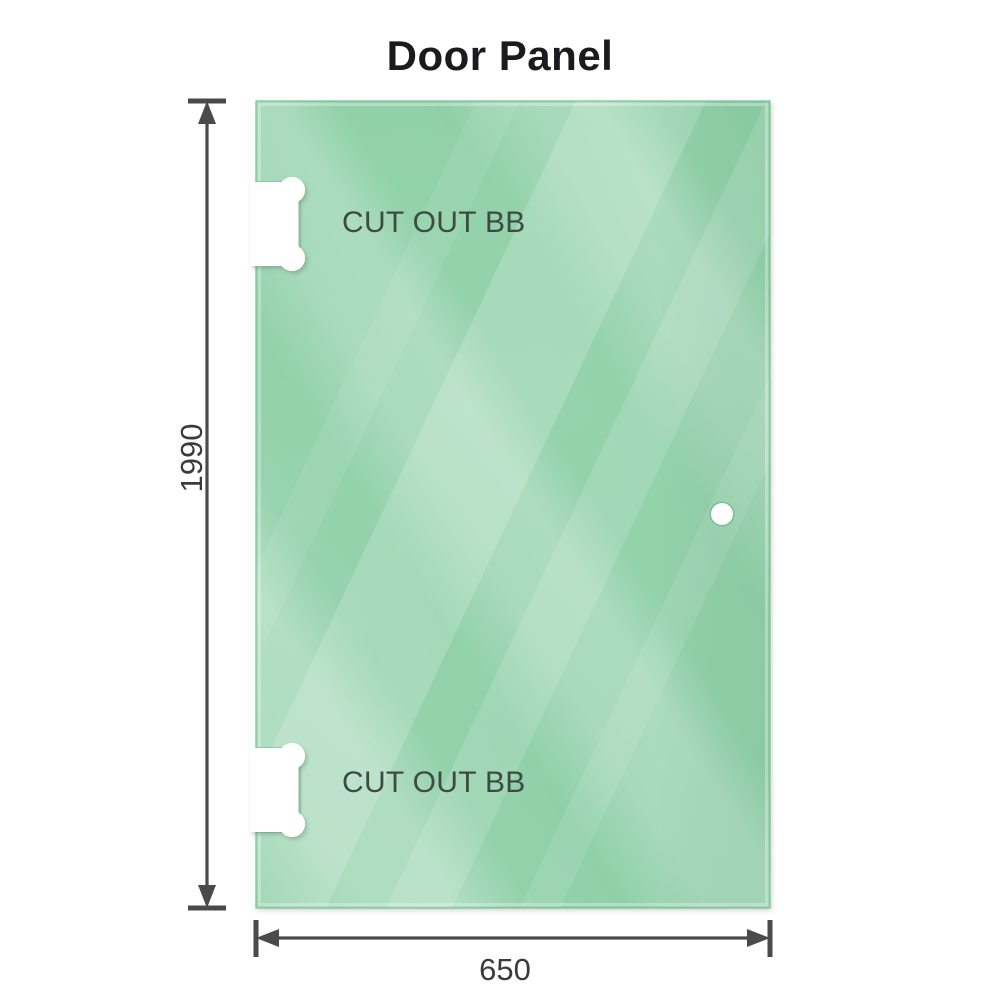 The image size is (1000, 1000). Describe the element at coordinates (267, 938) in the screenshot. I see `dimension-width-arrow-left` at that location.